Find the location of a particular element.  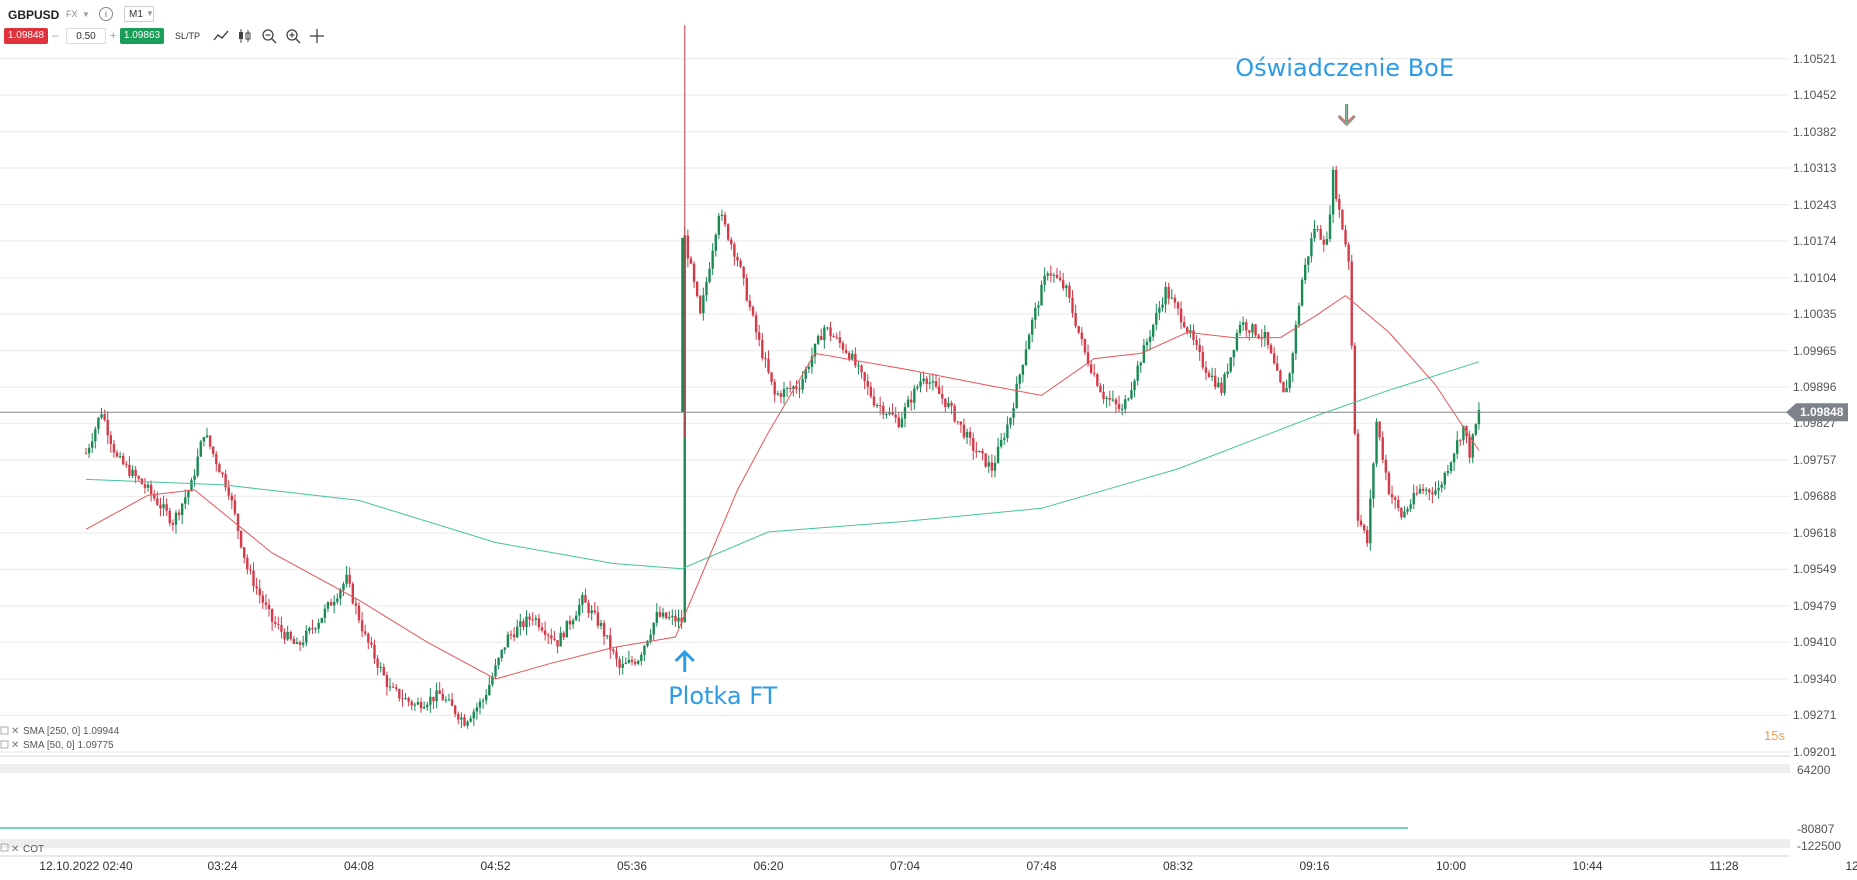

info-icon: i is located at coordinates (106, 14).